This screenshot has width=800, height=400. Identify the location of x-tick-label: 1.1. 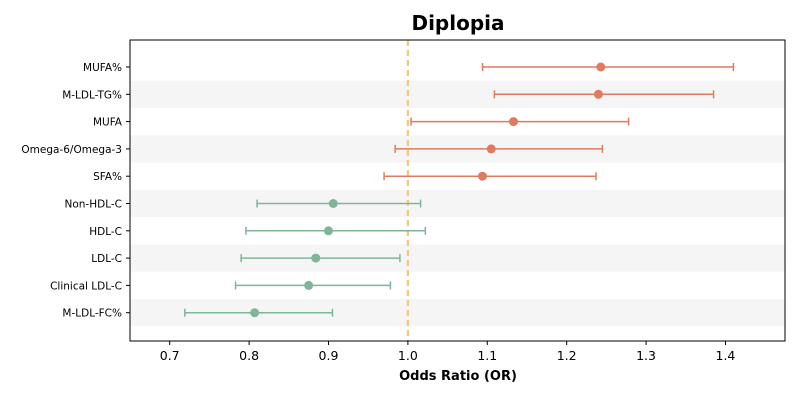
(487, 355).